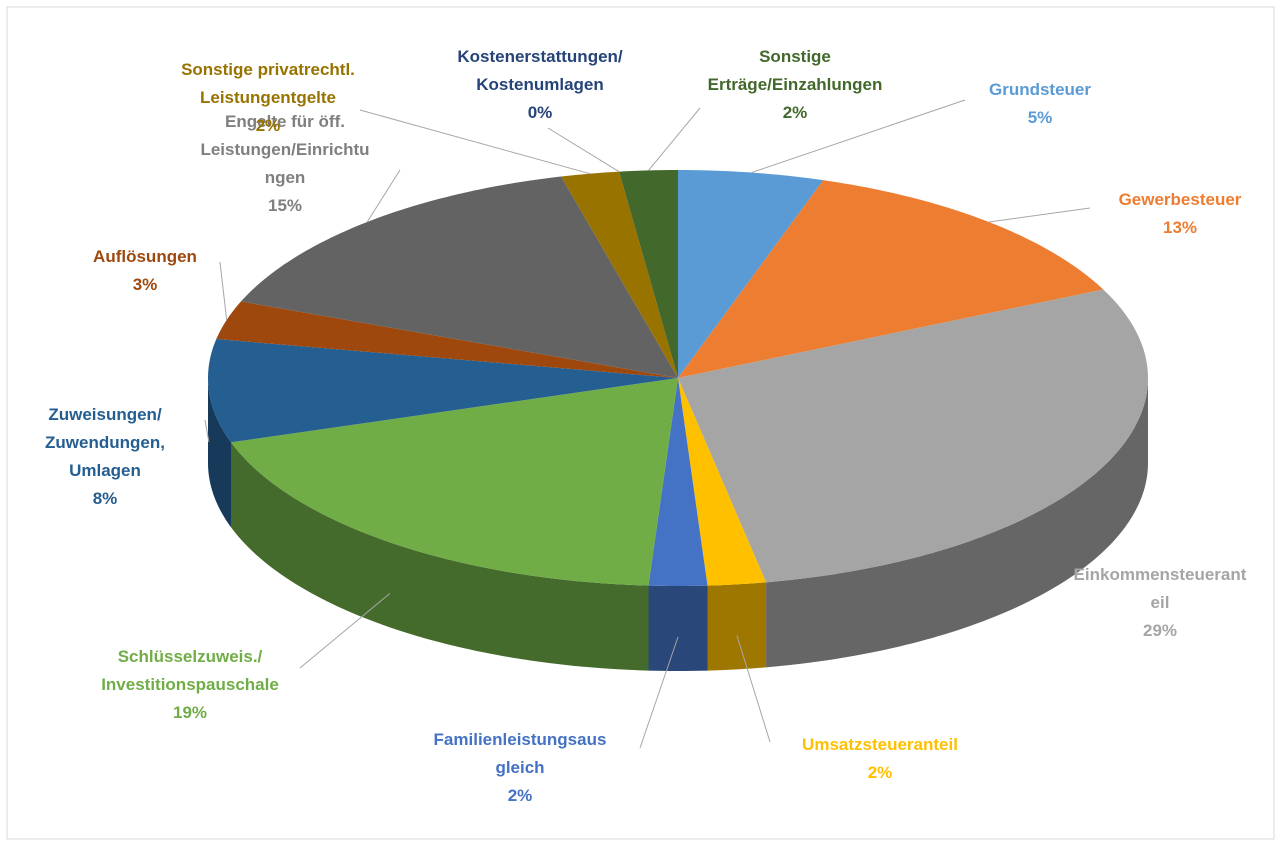  I want to click on value-label: 8%, so click(105, 498).